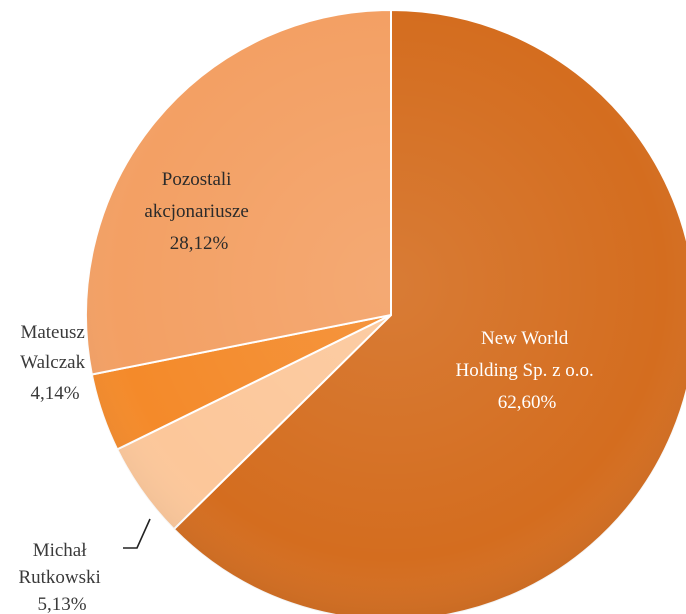  I want to click on slice-label-line: Rutkowski, so click(59, 577).